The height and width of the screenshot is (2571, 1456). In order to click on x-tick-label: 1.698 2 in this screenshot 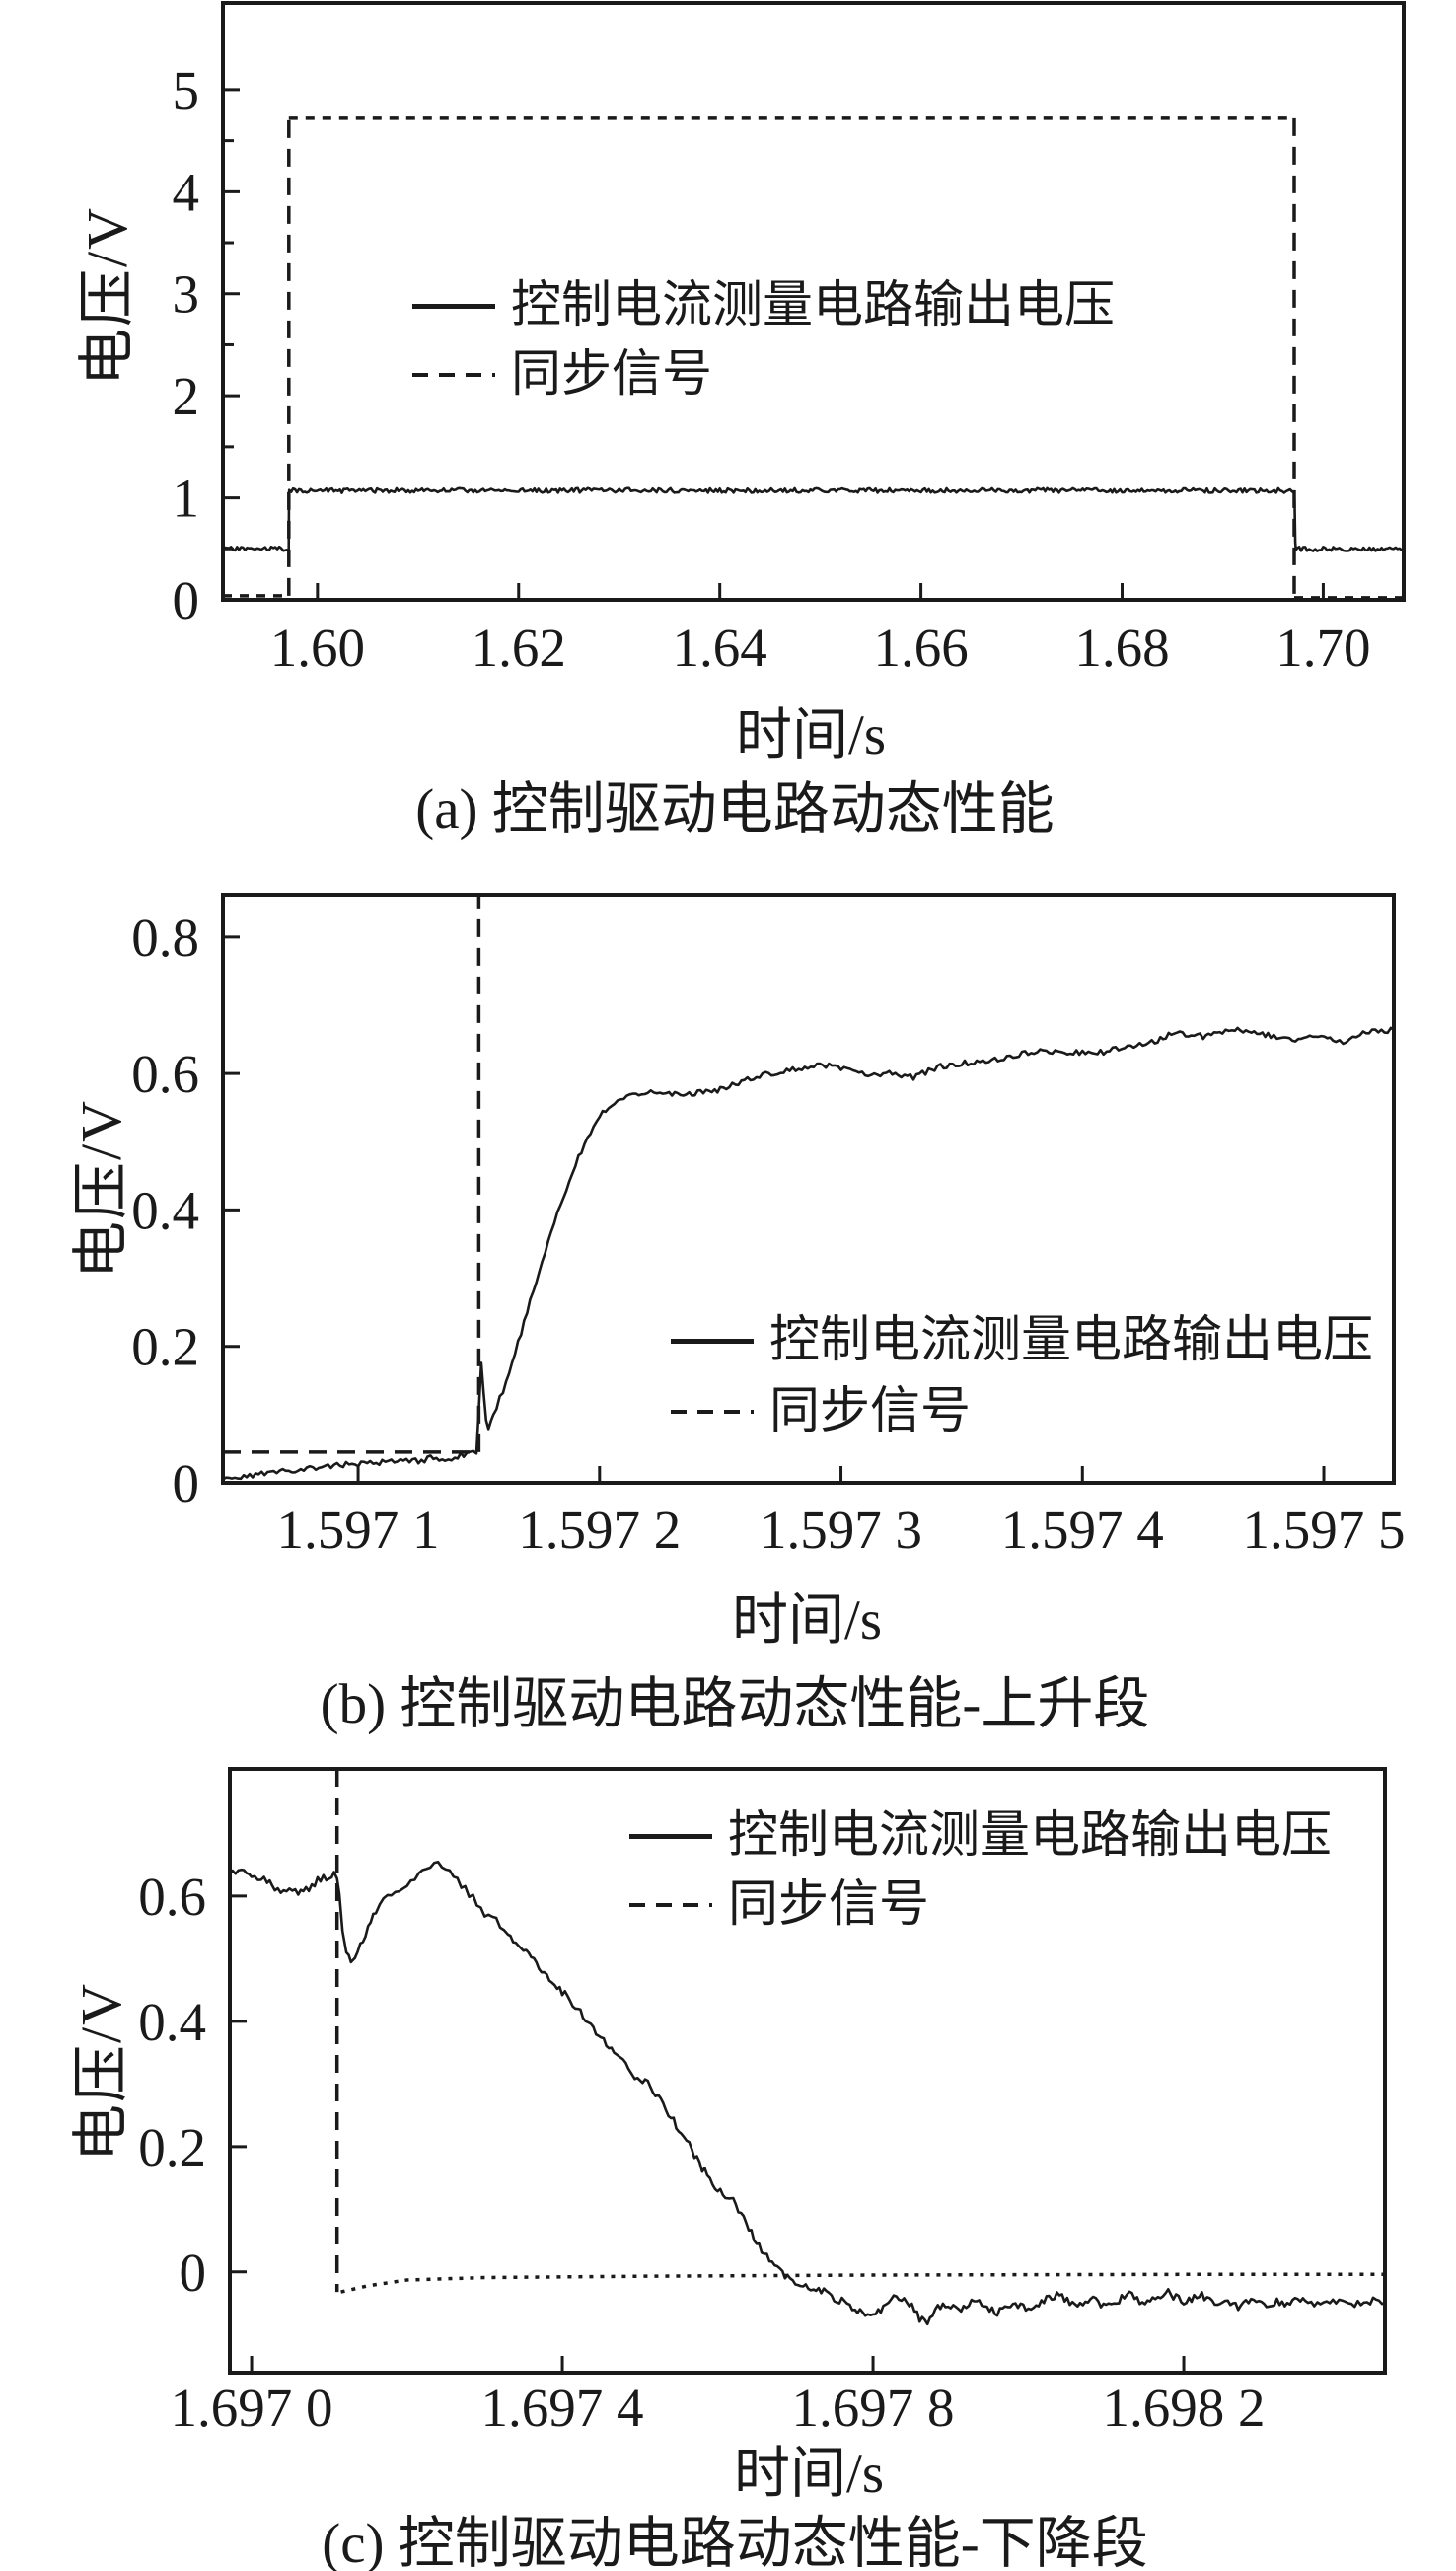, I will do `click(1184, 2407)`.